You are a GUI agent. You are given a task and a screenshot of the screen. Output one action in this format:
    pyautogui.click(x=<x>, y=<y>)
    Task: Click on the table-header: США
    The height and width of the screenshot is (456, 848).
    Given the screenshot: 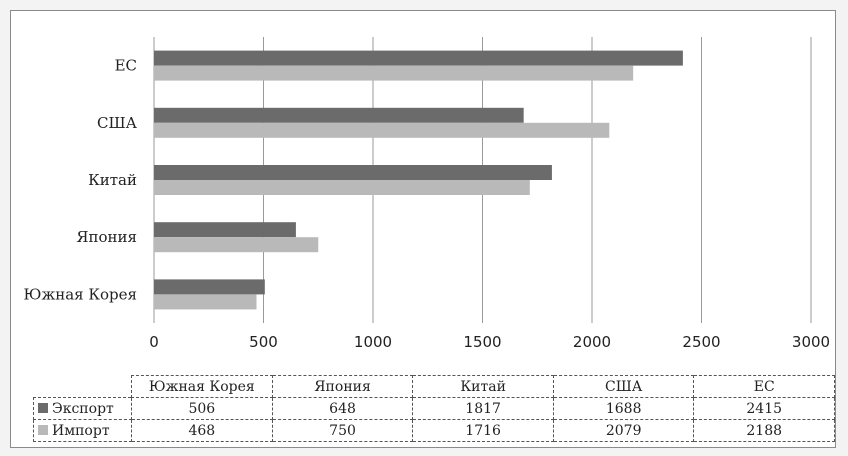 What is the action you would take?
    pyautogui.click(x=623, y=386)
    